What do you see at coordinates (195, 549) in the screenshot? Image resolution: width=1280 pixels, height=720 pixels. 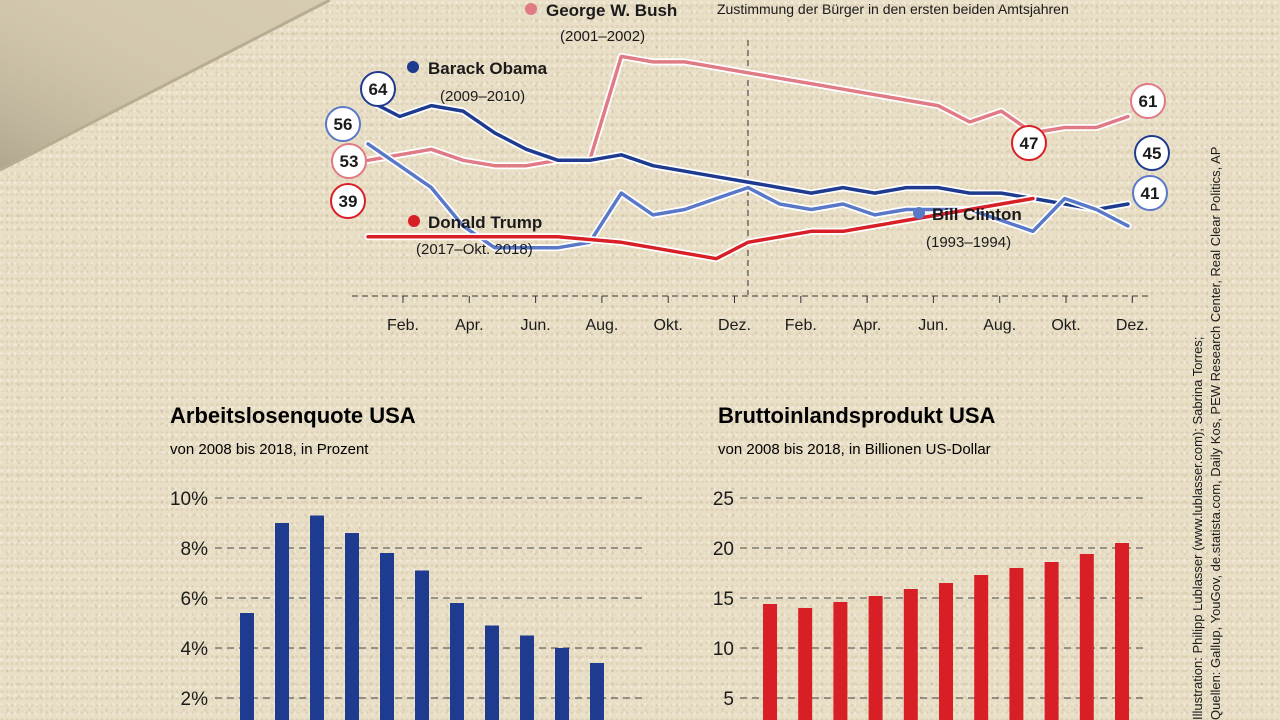 I see `y-tick-label: 8%` at bounding box center [195, 549].